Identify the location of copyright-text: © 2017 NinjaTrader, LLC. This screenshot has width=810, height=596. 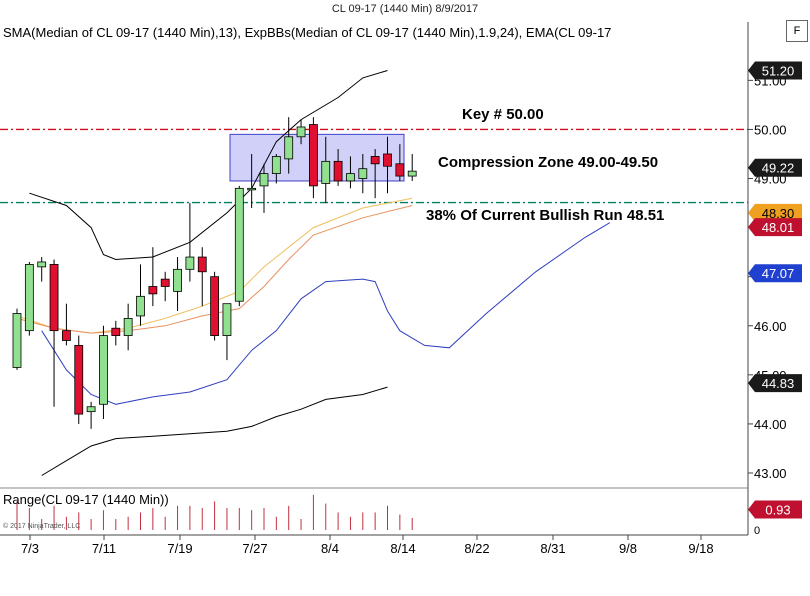
(42, 526).